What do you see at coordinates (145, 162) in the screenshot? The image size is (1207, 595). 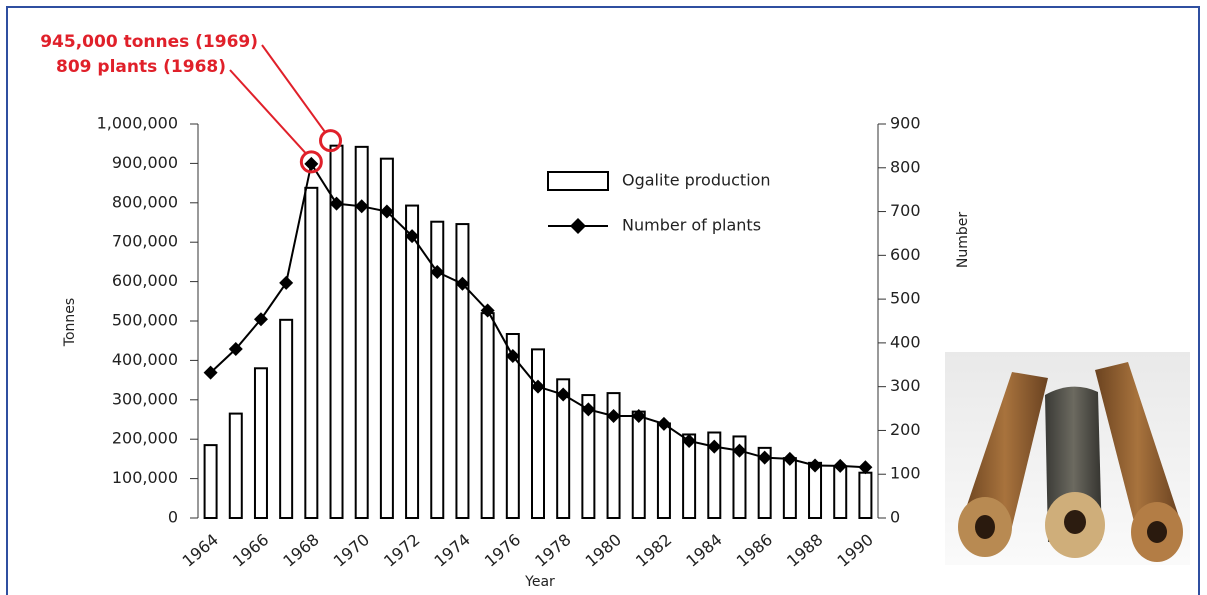 I see `y-tick-label: 900,000` at bounding box center [145, 162].